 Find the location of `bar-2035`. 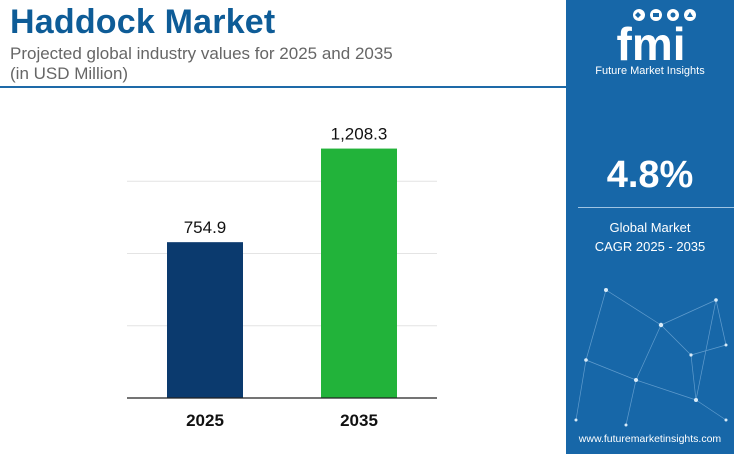

bar-2035 is located at coordinates (359, 273).